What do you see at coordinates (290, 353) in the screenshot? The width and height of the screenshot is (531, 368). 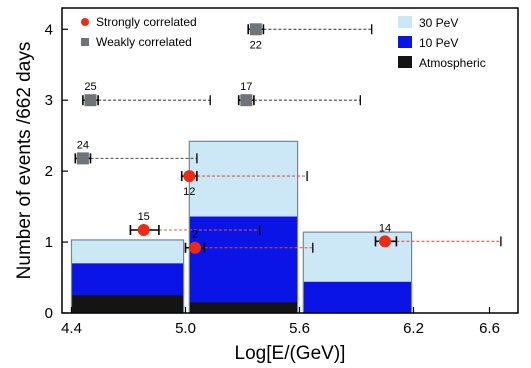 I see `x-axis-title: Log[E/(GeV)]` at bounding box center [290, 353].